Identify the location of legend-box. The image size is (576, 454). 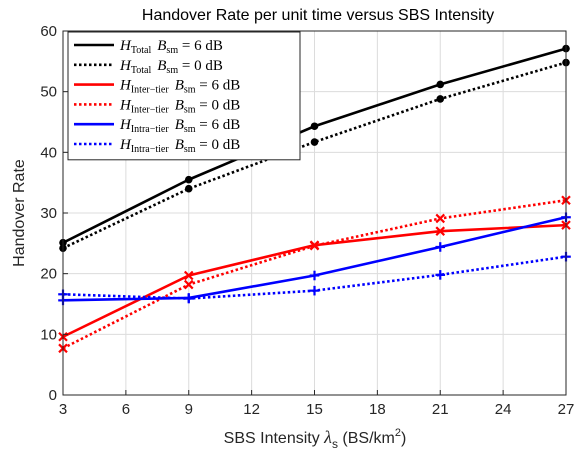
(184, 96).